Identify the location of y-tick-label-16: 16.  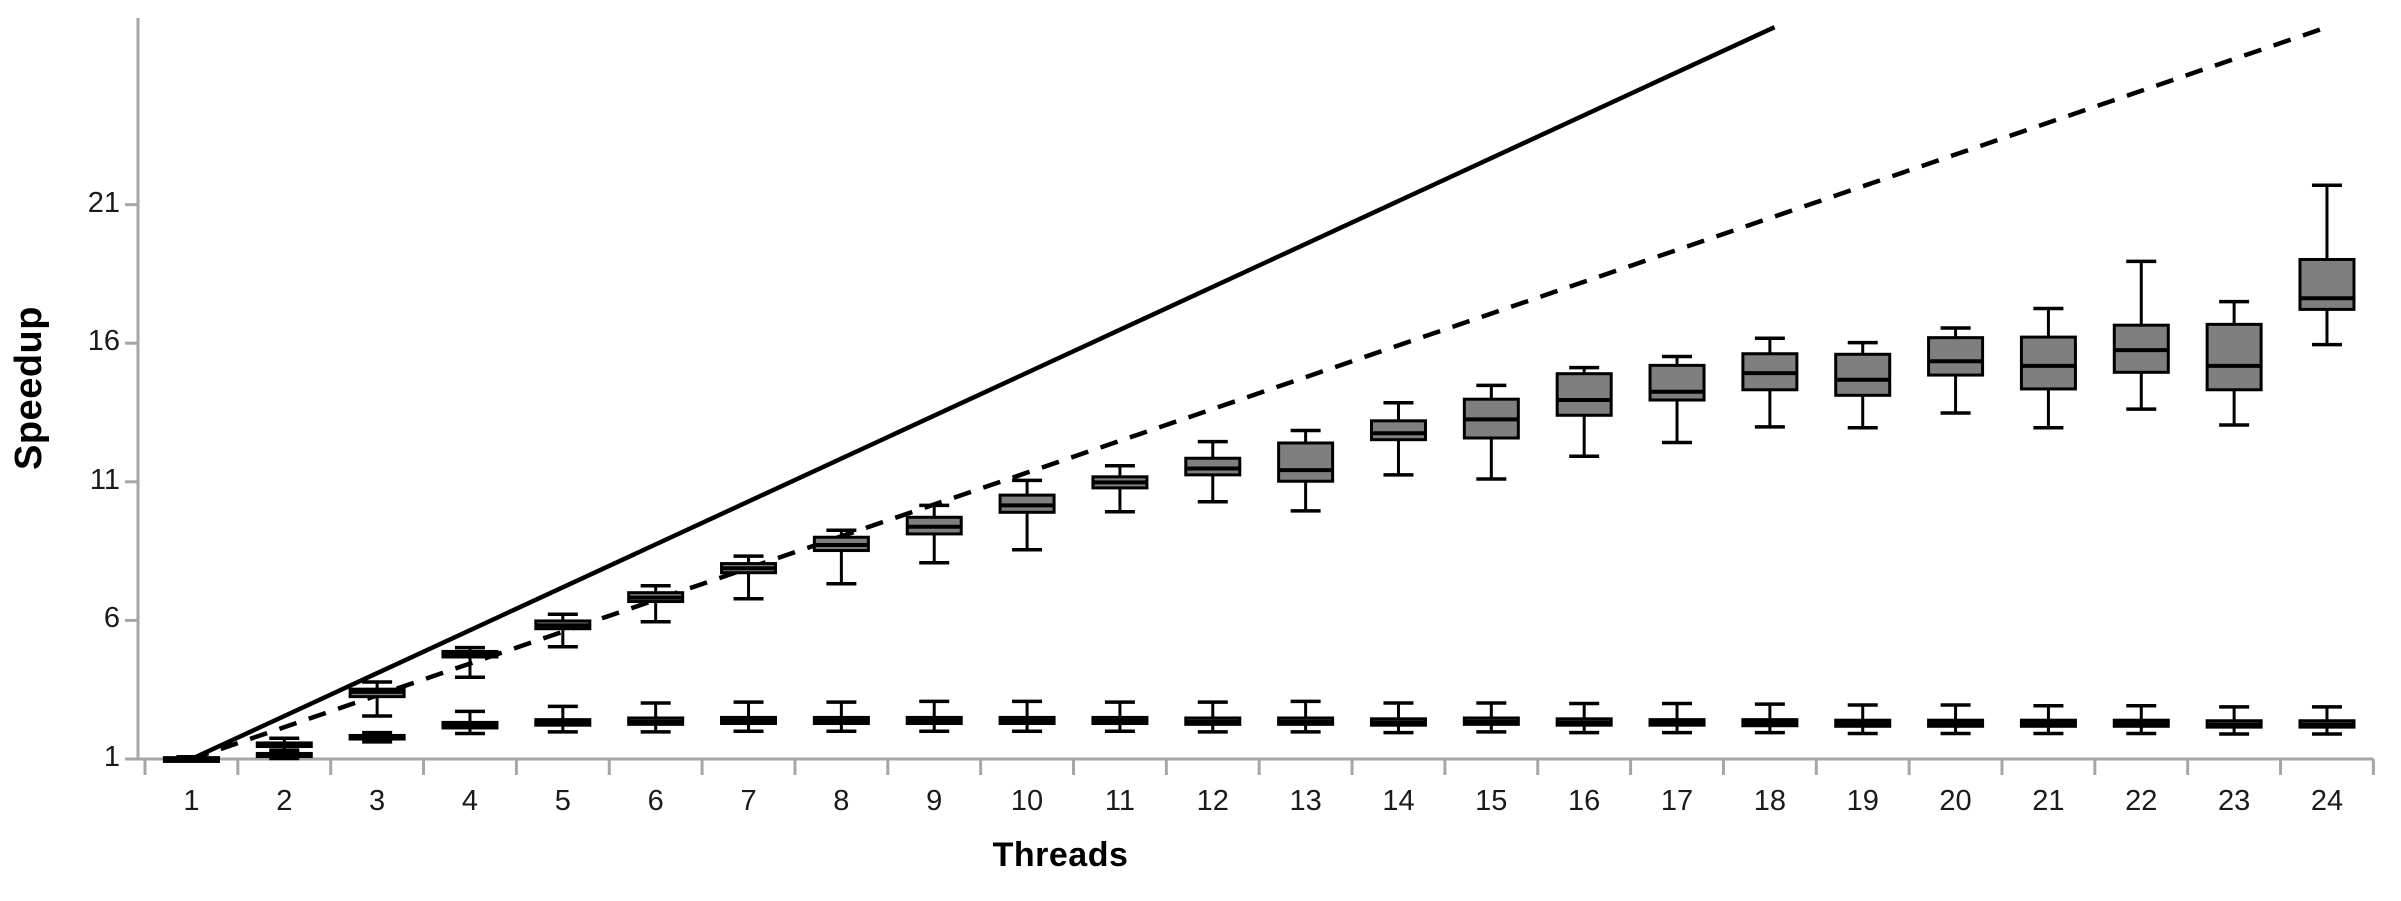
(103, 341).